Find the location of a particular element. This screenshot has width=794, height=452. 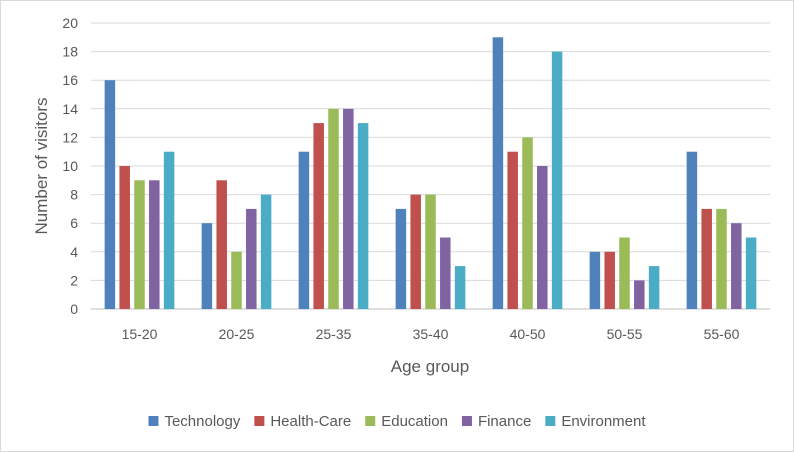

legend-label: Finance is located at coordinates (504, 421).